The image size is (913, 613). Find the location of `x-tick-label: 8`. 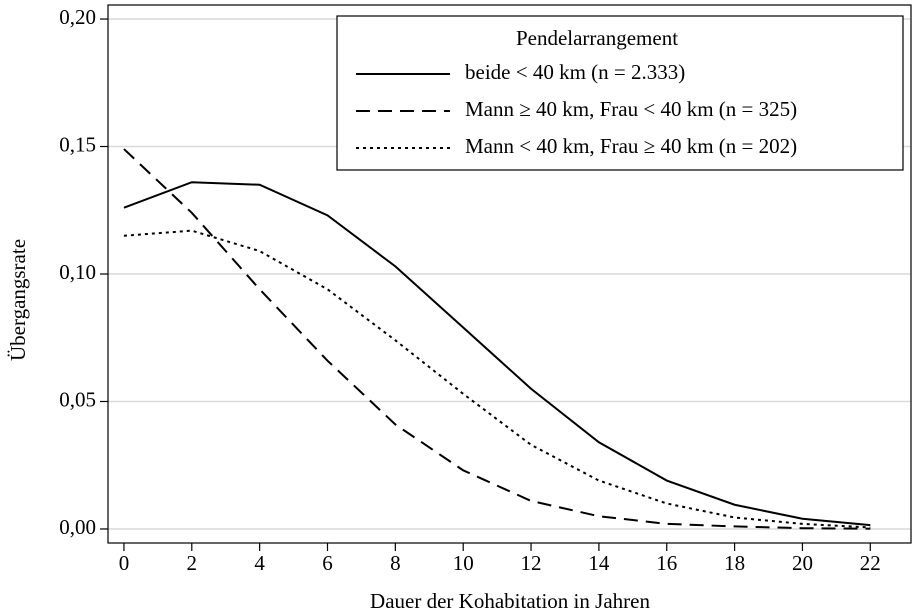

x-tick-label: 8 is located at coordinates (395, 563).